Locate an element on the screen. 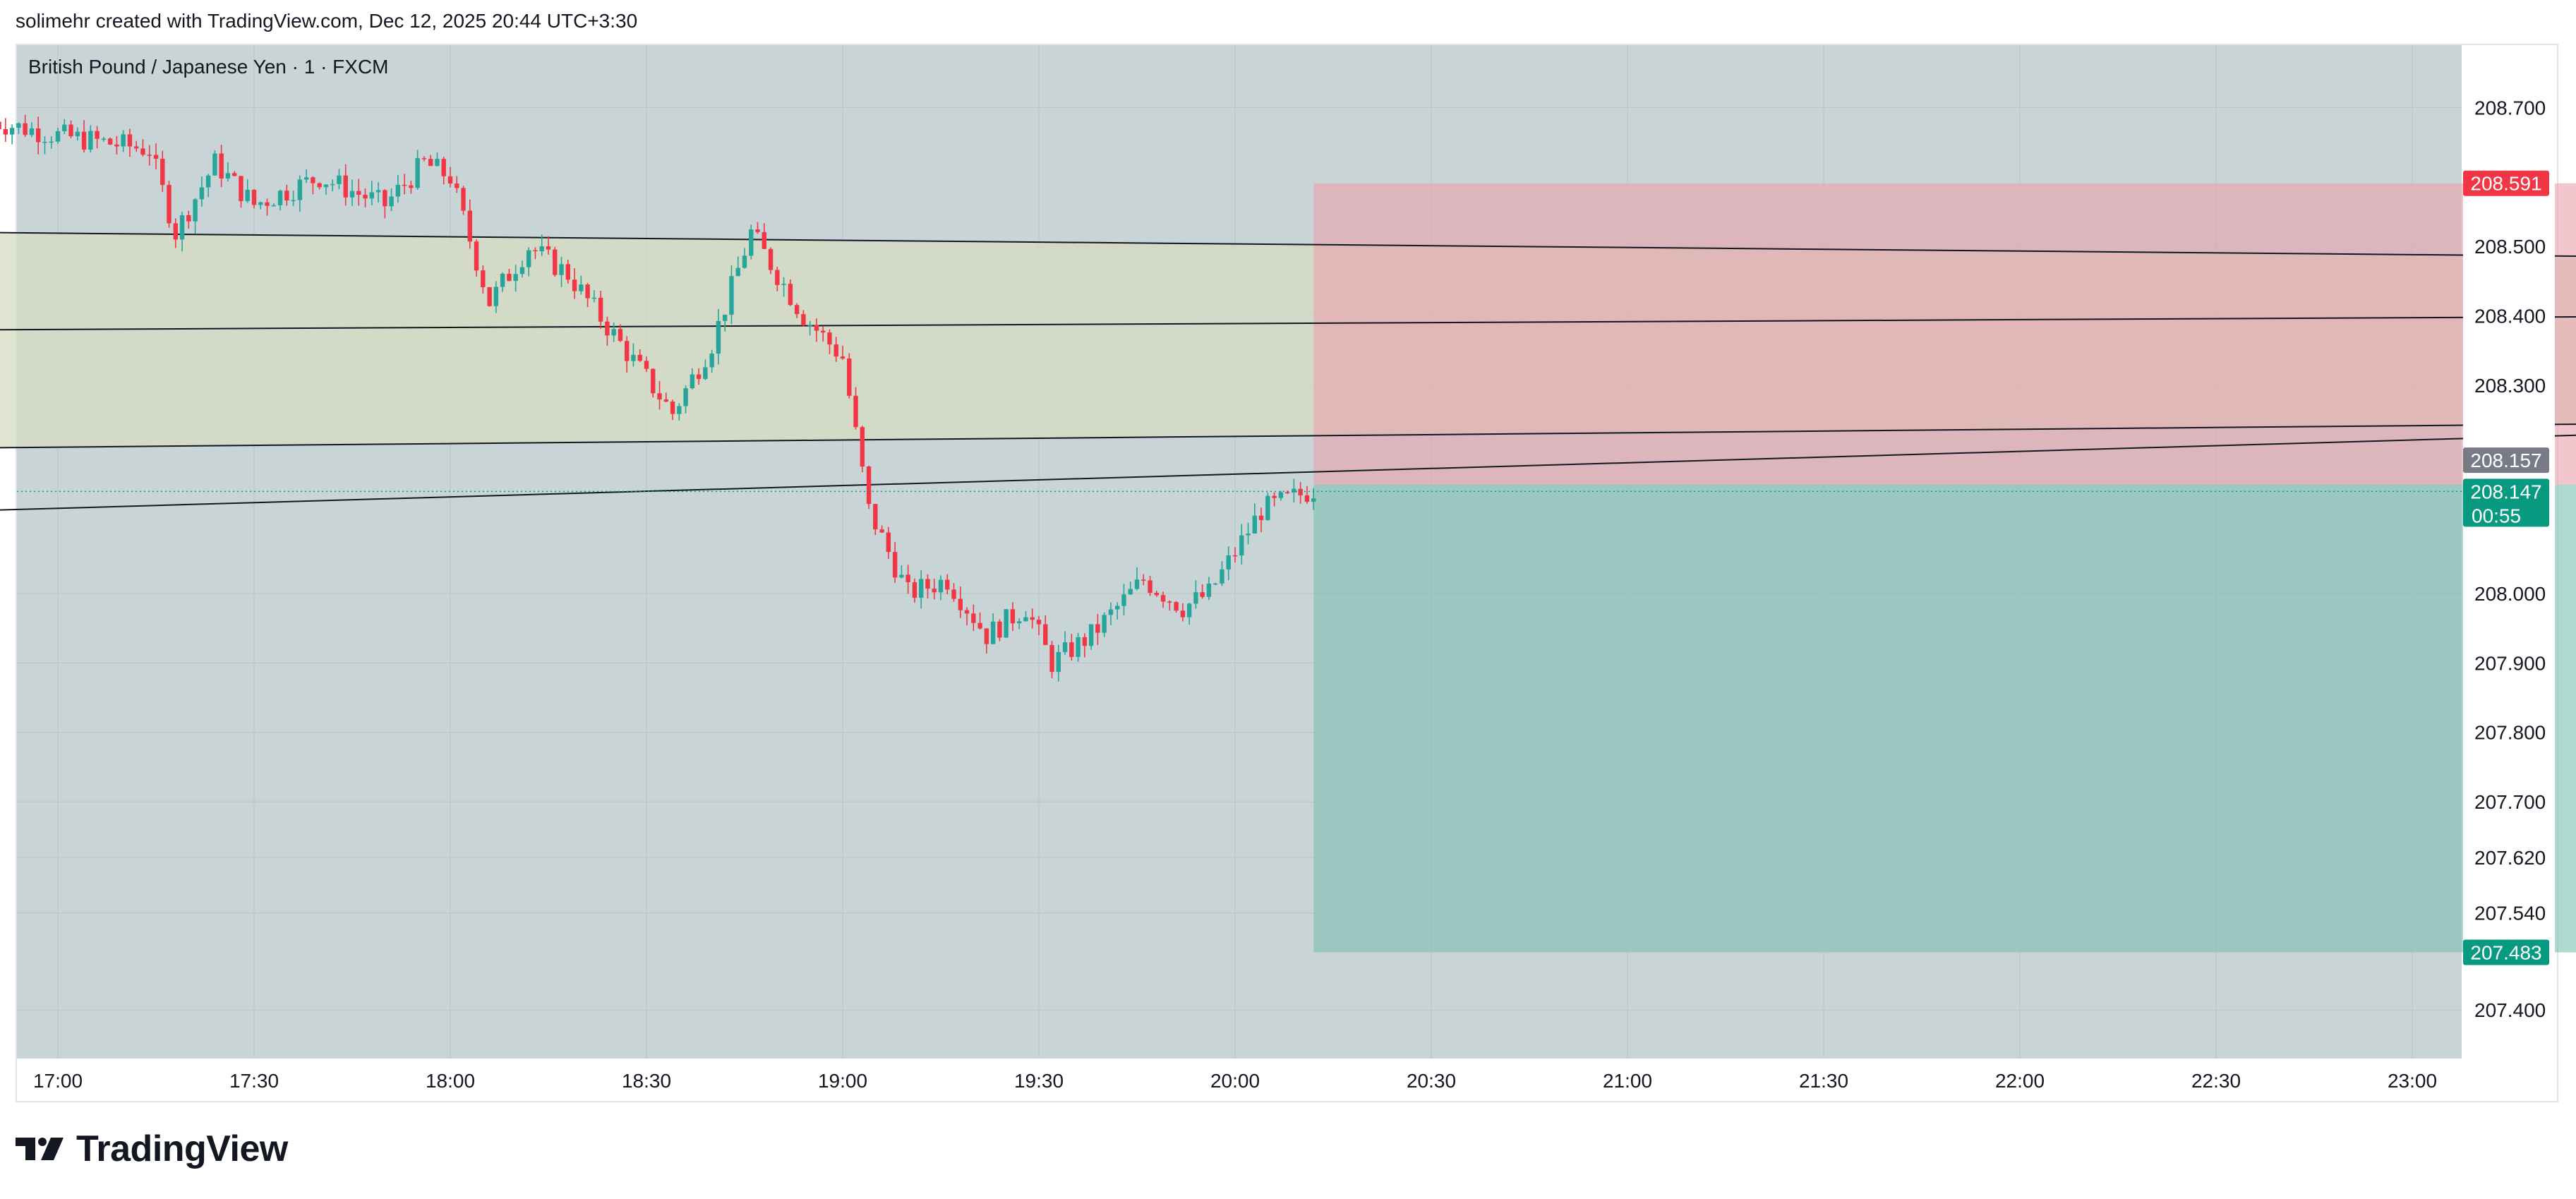 This screenshot has height=1199, width=2576. time-tick-label: 17:30 is located at coordinates (254, 1081).